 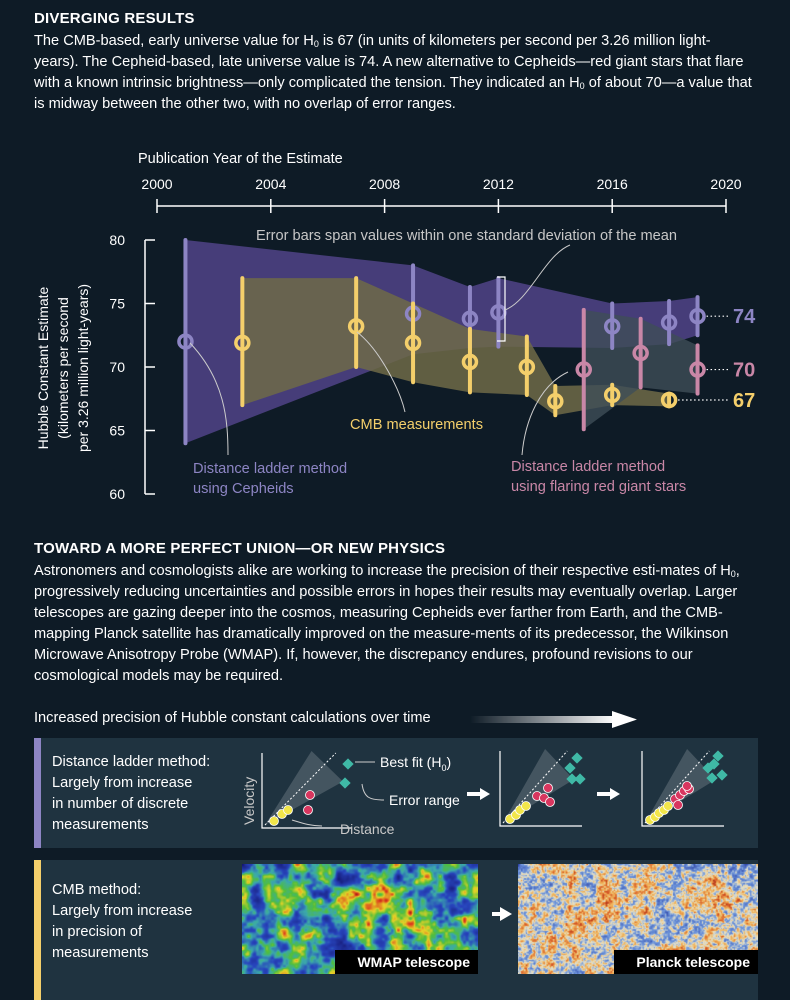 I want to click on x-tick-label: 2012, so click(x=498, y=184).